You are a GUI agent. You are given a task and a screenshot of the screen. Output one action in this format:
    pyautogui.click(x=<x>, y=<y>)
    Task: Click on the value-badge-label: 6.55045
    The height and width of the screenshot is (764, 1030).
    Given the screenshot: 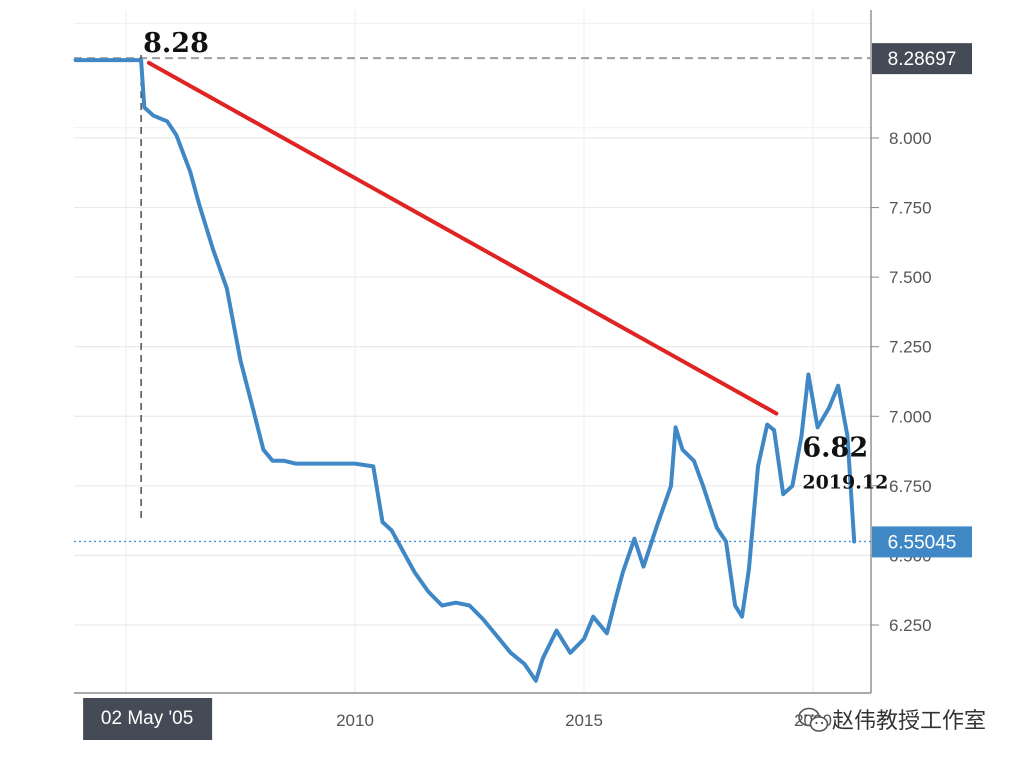 What is the action you would take?
    pyautogui.click(x=922, y=542)
    